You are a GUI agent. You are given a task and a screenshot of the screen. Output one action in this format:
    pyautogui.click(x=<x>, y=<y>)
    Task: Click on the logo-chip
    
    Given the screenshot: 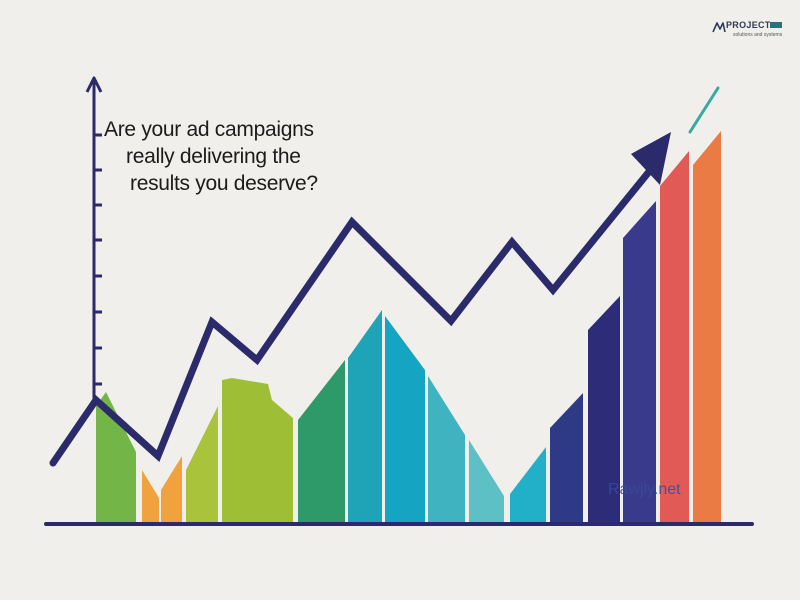 What is the action you would take?
    pyautogui.click(x=776, y=25)
    